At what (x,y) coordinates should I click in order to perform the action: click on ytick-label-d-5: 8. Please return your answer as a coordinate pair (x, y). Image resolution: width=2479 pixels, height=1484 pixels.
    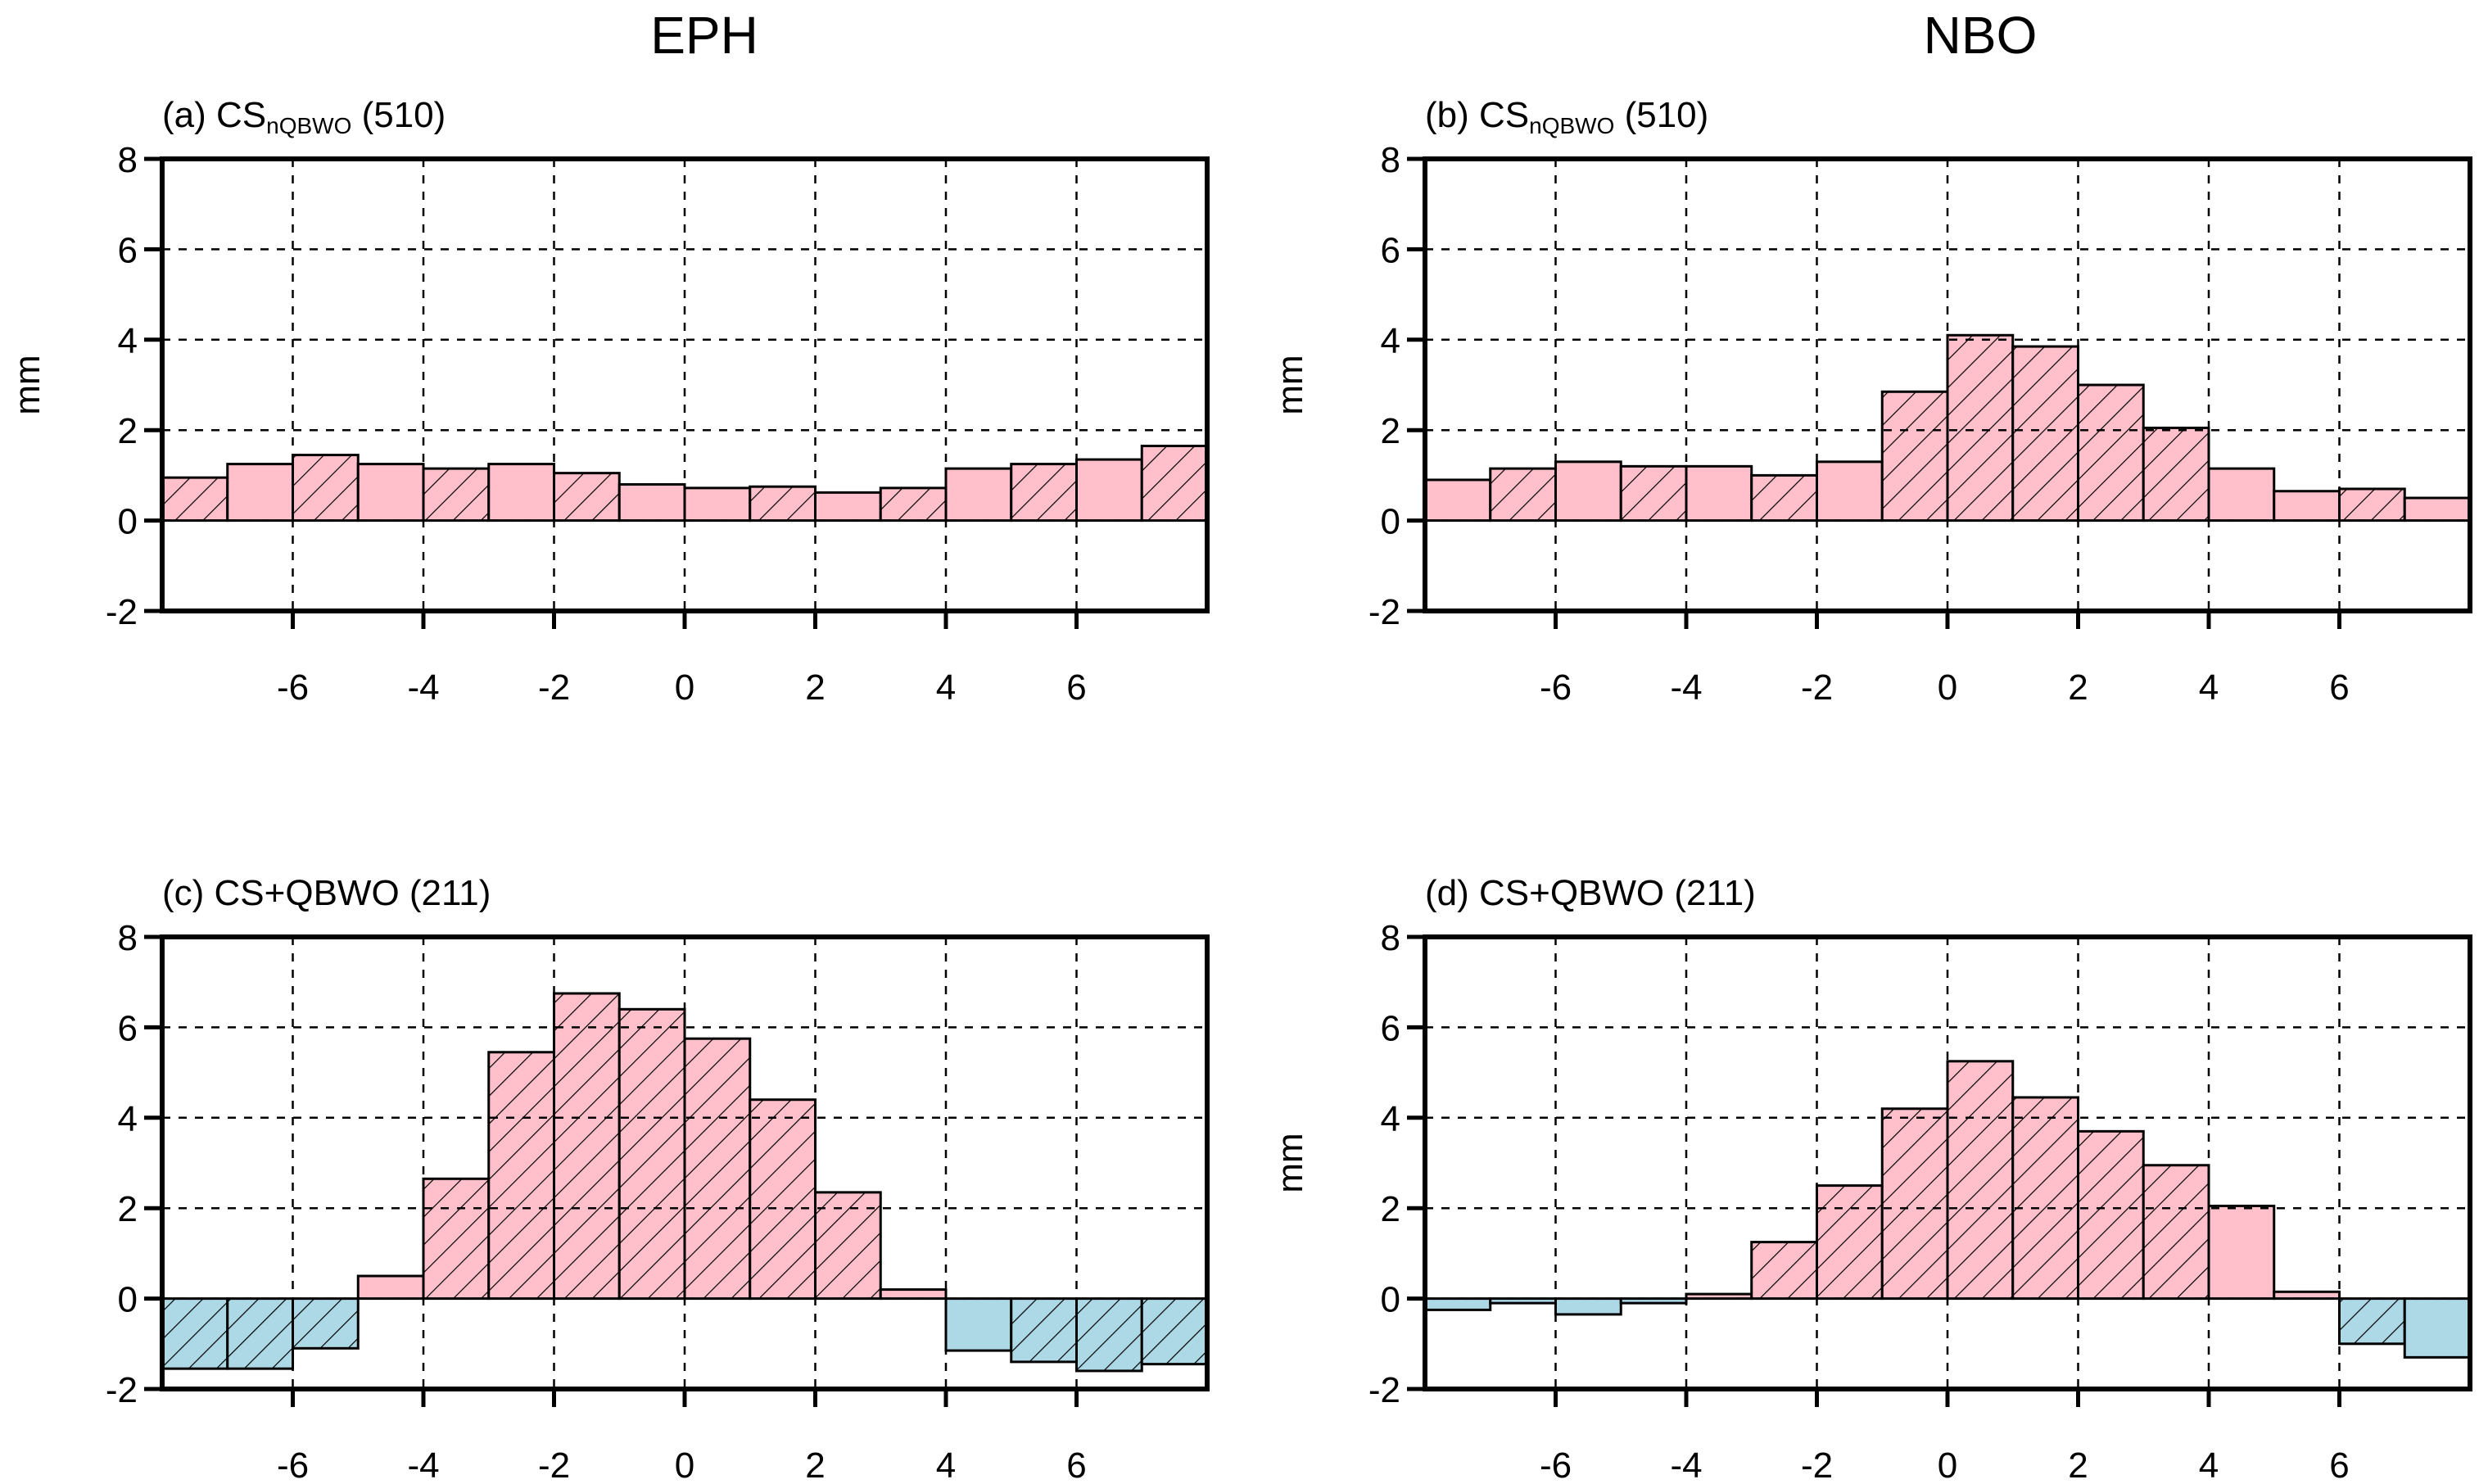
    Looking at the image, I should click on (1391, 938).